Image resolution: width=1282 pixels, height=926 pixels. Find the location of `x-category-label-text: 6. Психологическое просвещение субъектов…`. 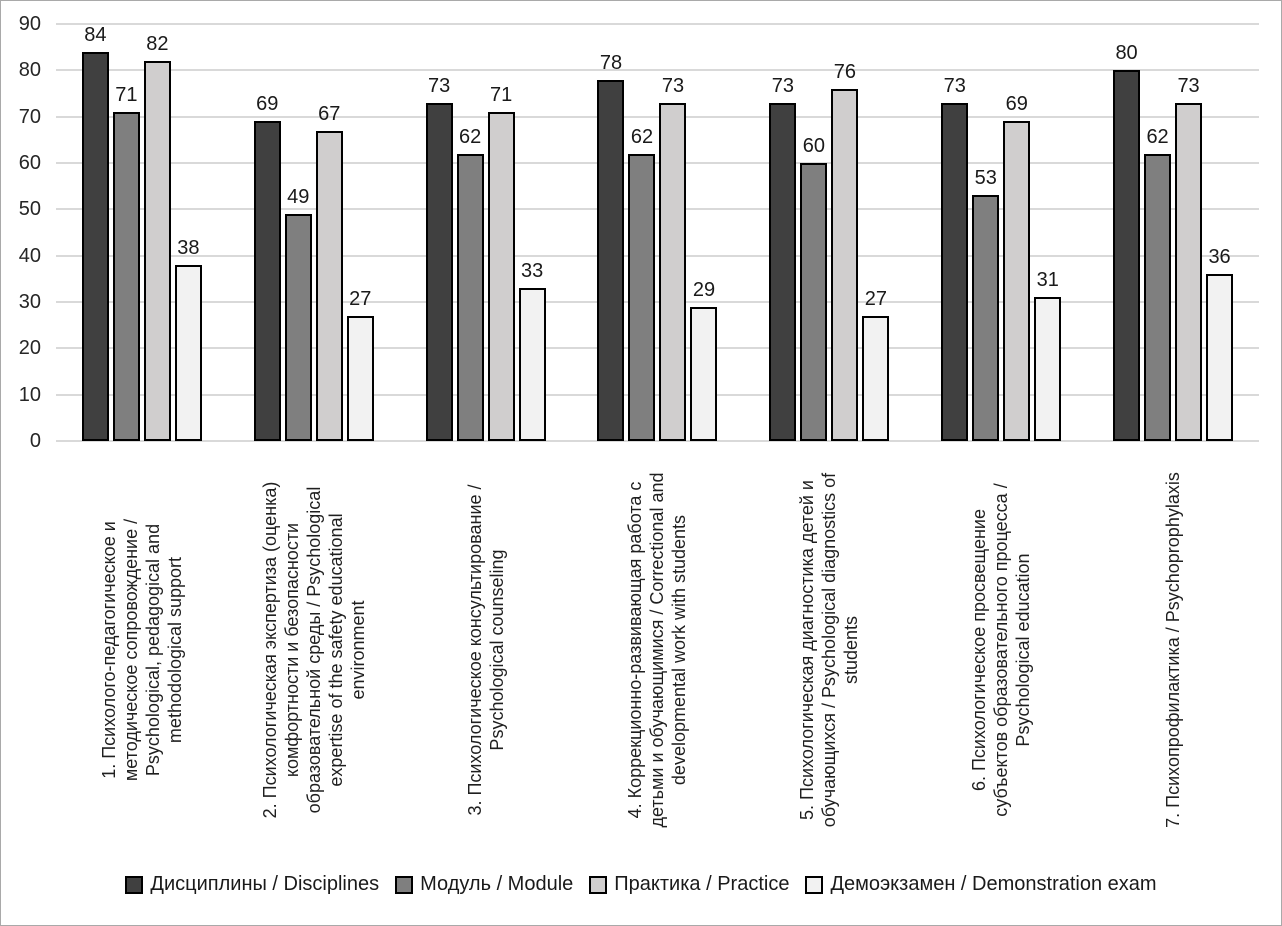

x-category-label-text: 6. Психологическое просвещение субъектов… is located at coordinates (1001, 650).